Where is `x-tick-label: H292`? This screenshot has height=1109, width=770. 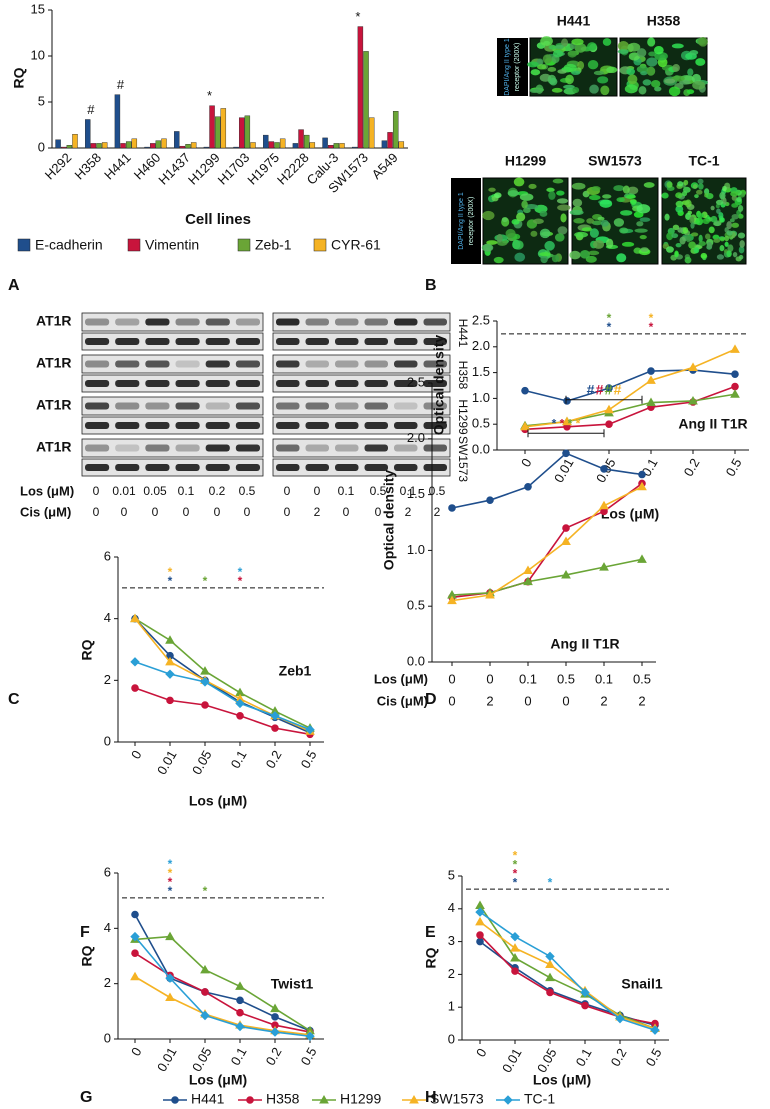
x-tick-label: H292 is located at coordinates (58, 166).